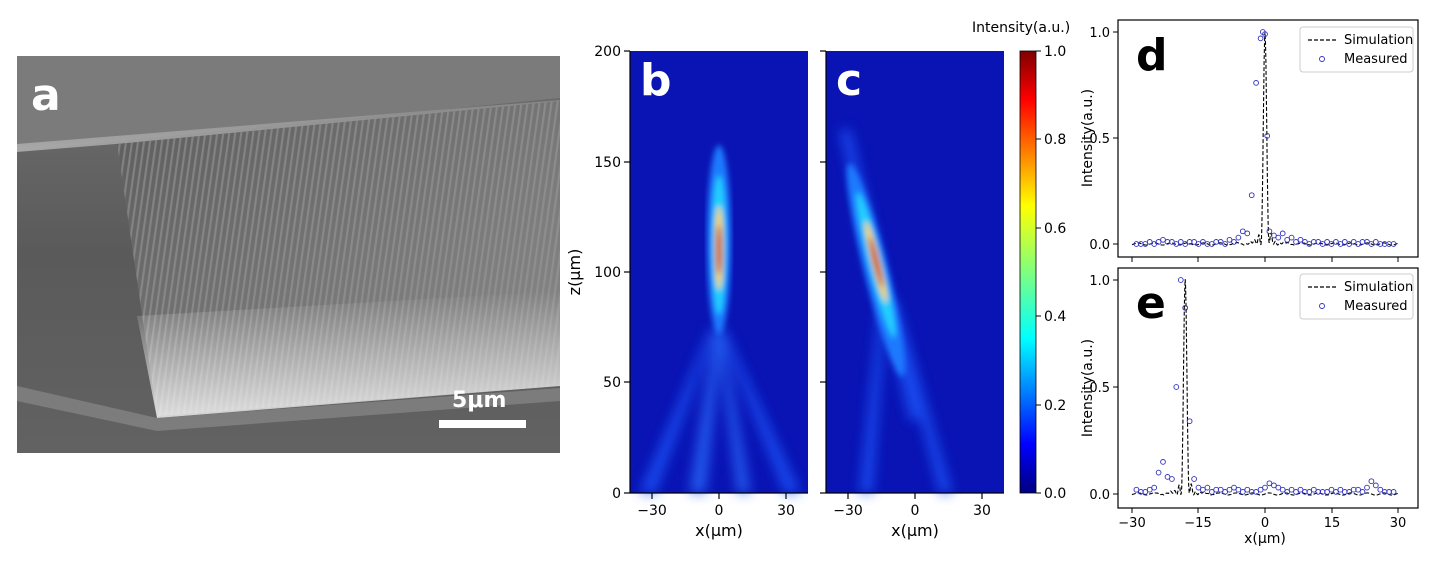 This screenshot has width=1432, height=563. Describe the element at coordinates (1151, 303) in the screenshot. I see `panel-label-e: e` at that location.